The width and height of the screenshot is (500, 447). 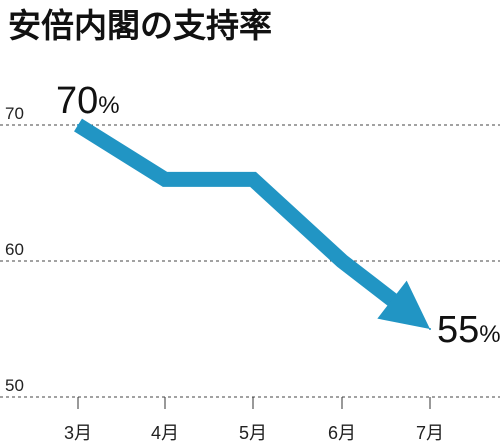 I want to click on x-tick-label-4: 6月, so click(x=342, y=433).